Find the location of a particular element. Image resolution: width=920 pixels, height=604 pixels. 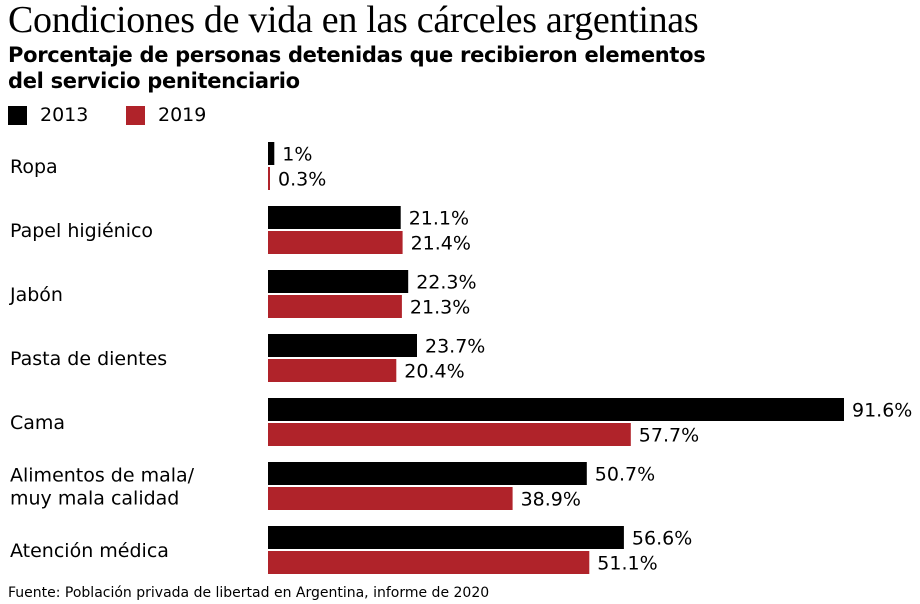

data-label: 21.3% is located at coordinates (440, 308).